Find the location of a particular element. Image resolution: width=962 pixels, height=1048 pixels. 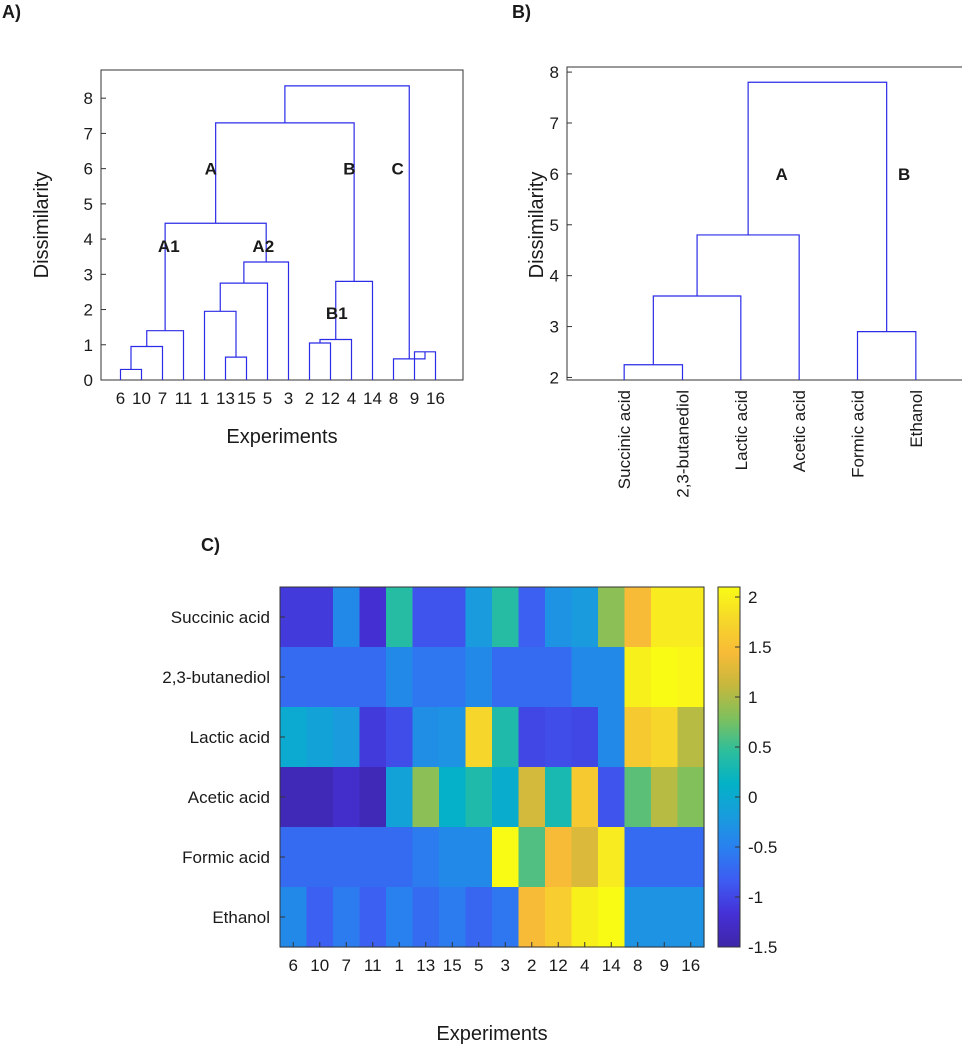

cluster-label: A2 is located at coordinates (263, 246).